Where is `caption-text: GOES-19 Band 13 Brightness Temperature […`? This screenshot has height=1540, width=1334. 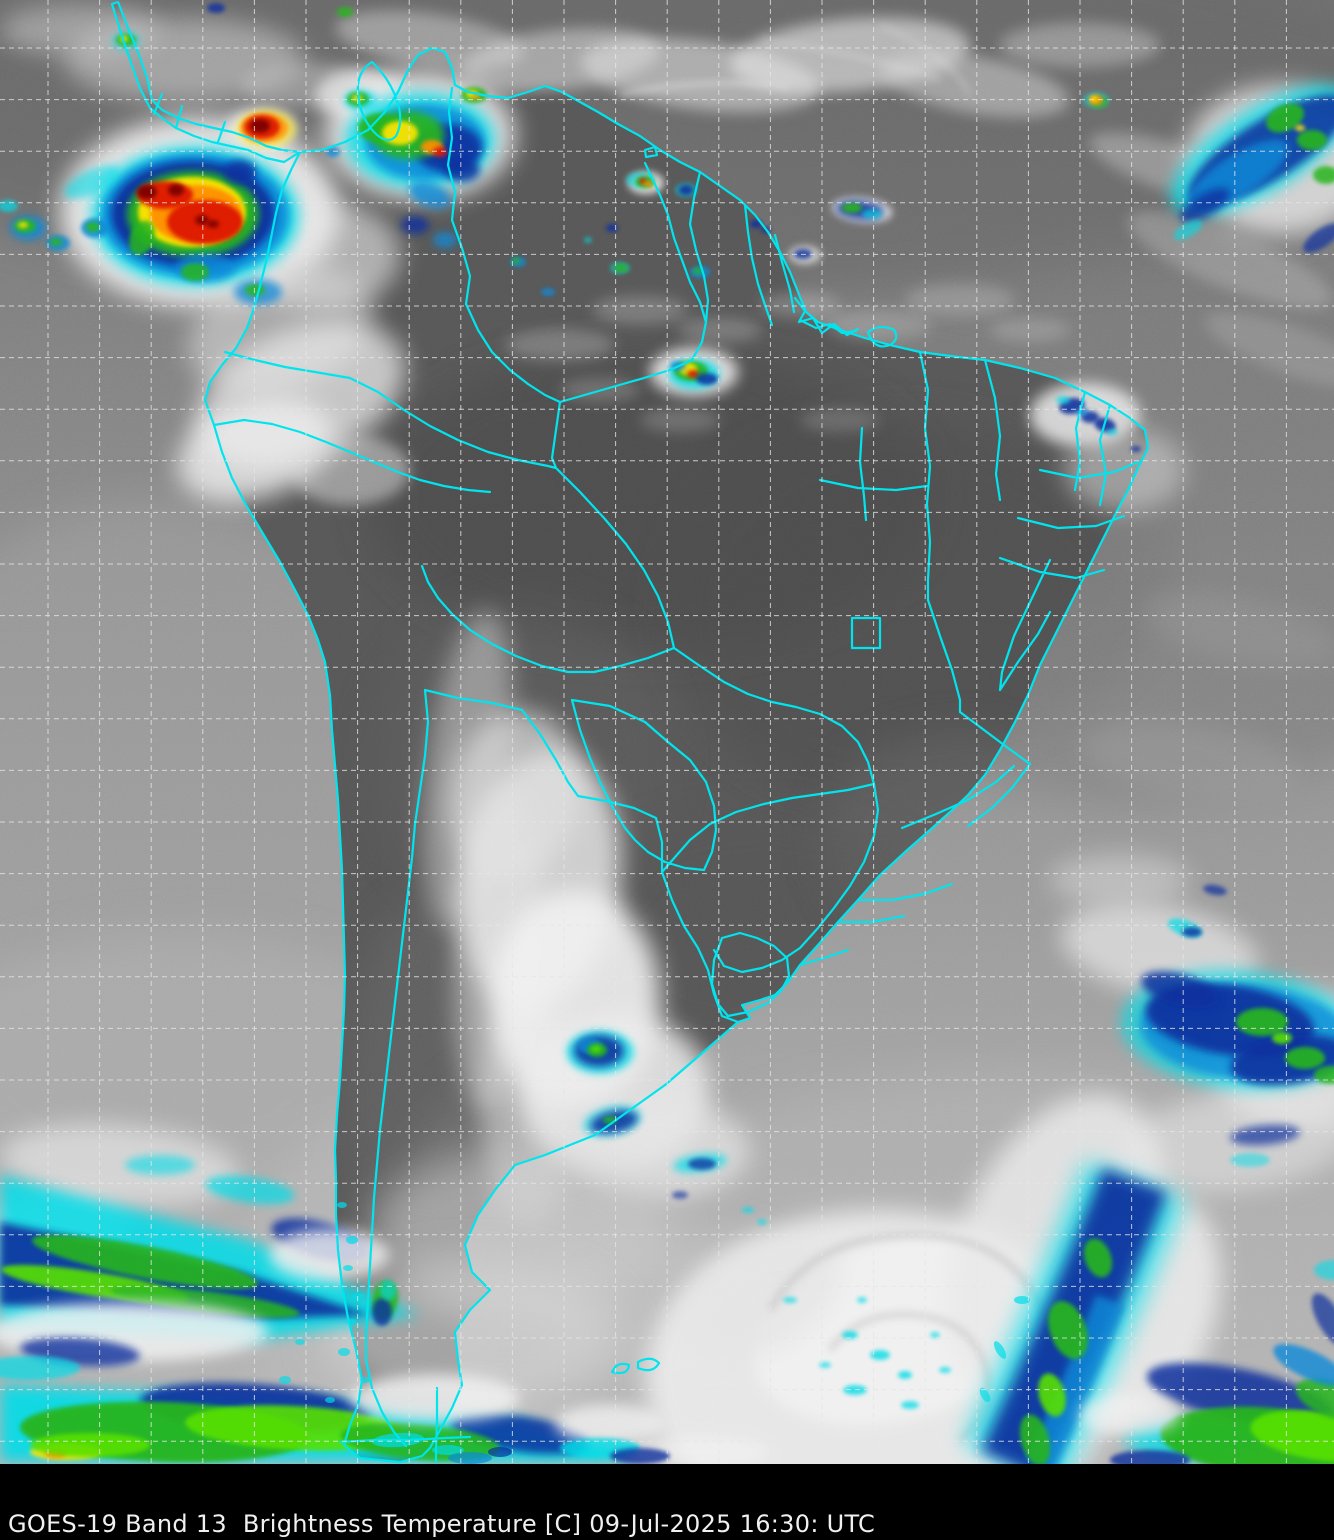 caption-text: GOES-19 Band 13 Brightness Temperature [… is located at coordinates (441, 1524).